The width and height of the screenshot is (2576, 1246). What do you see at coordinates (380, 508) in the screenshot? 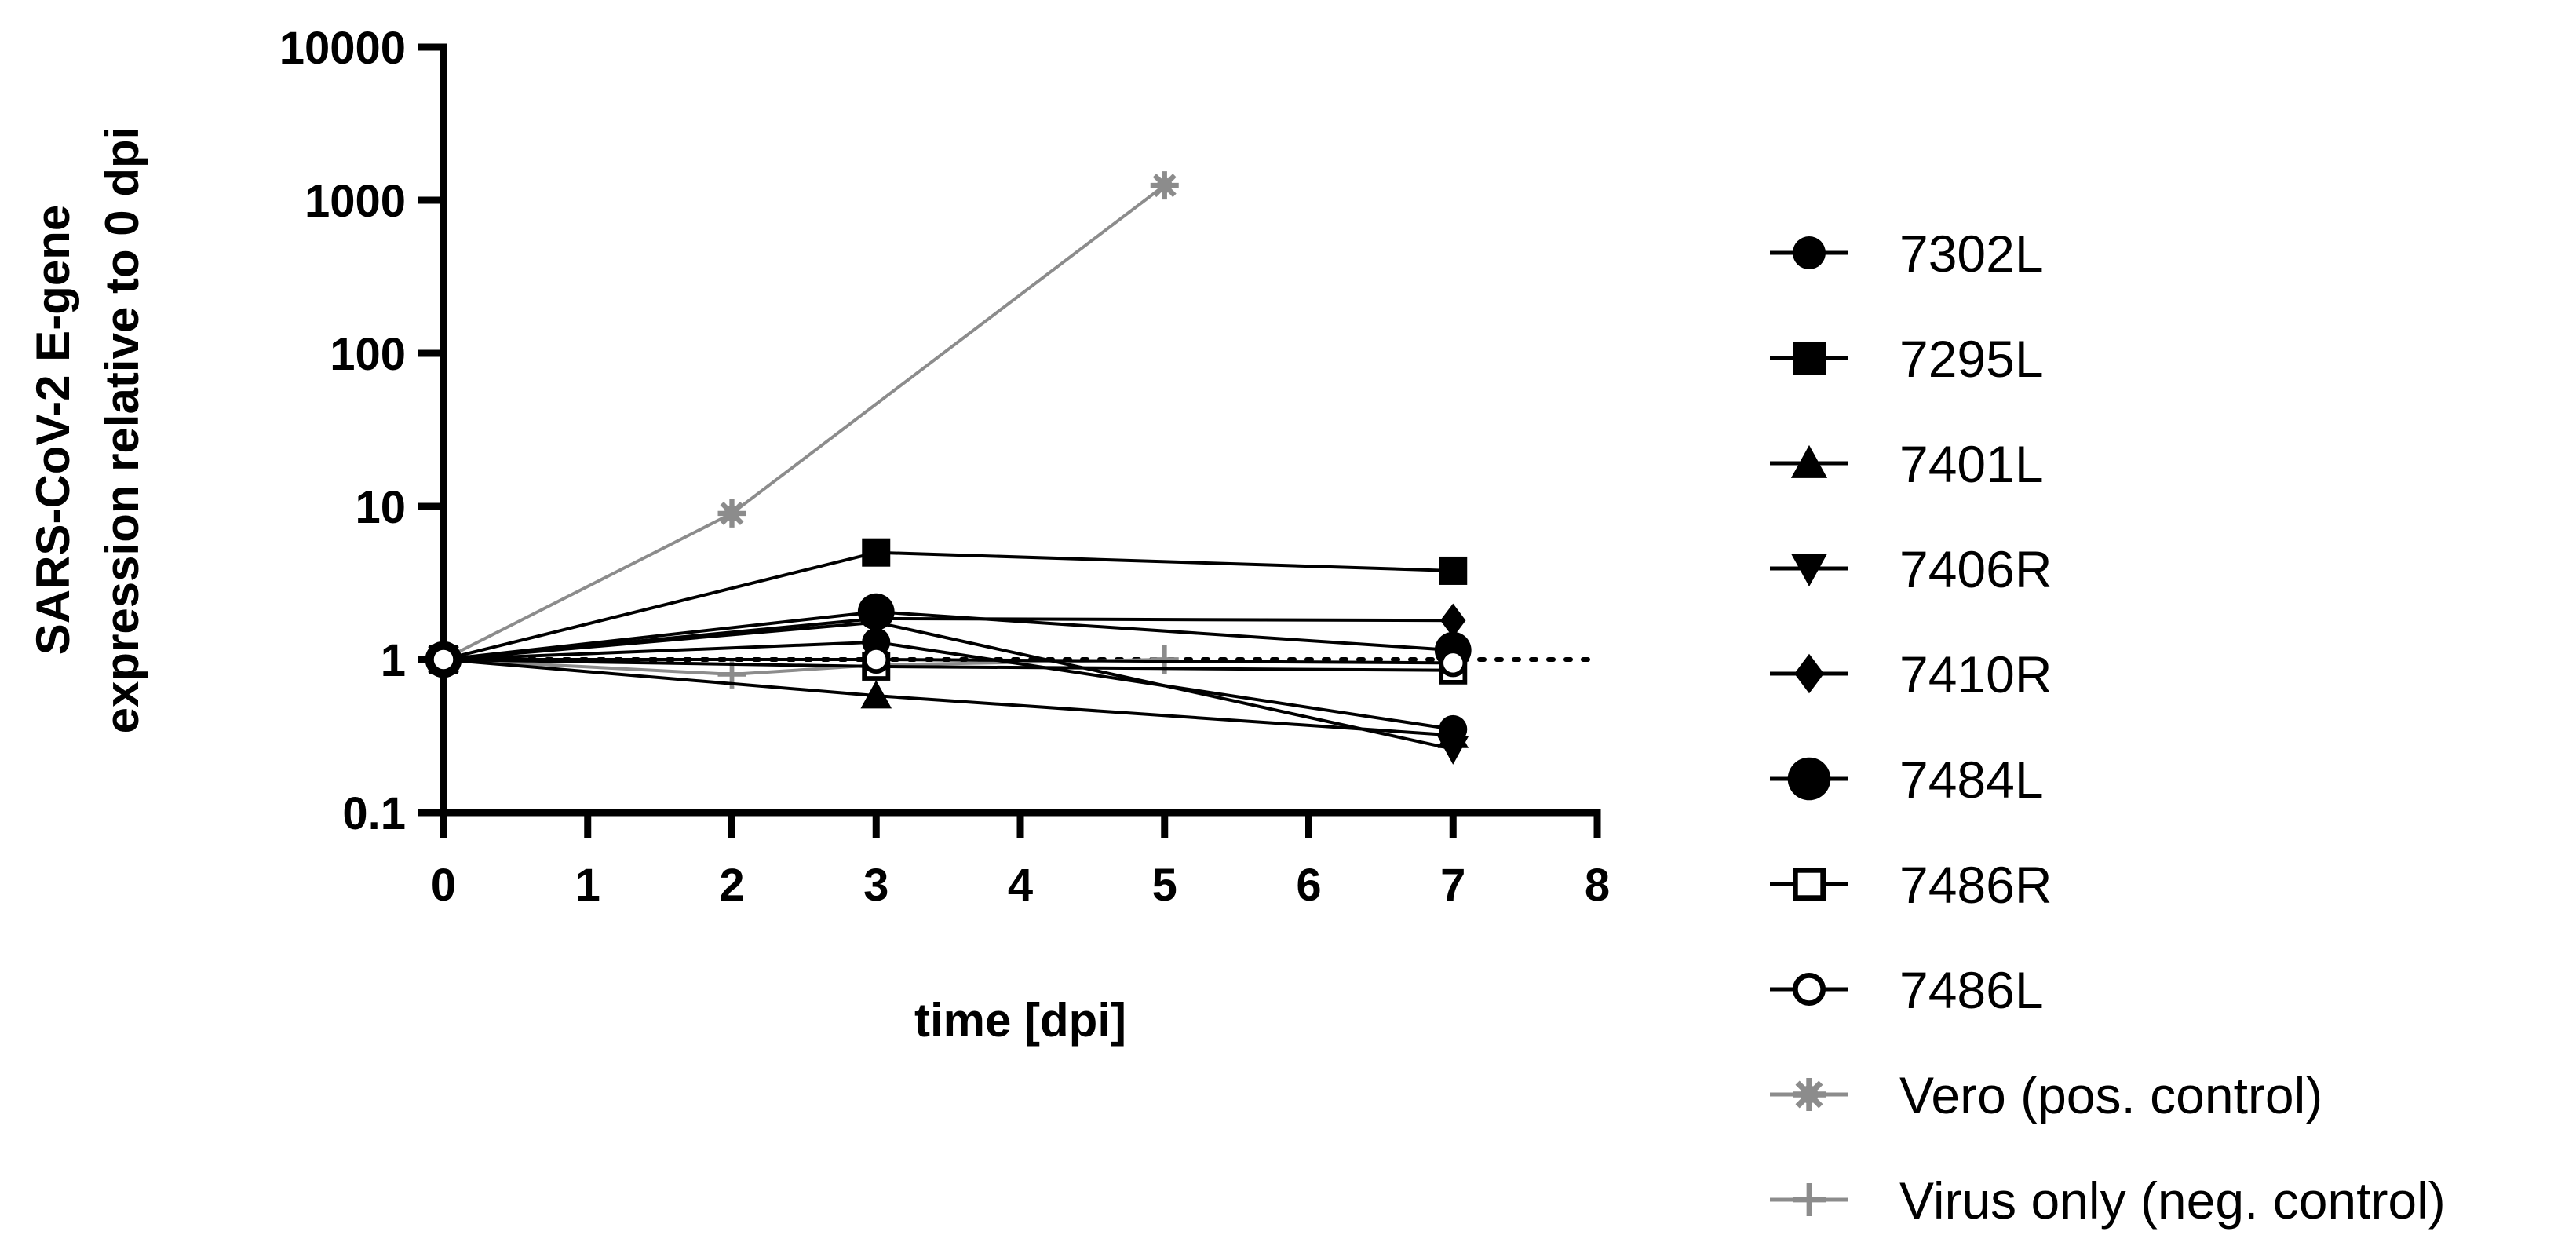
I see `y-tick-label: 10` at bounding box center [380, 508].